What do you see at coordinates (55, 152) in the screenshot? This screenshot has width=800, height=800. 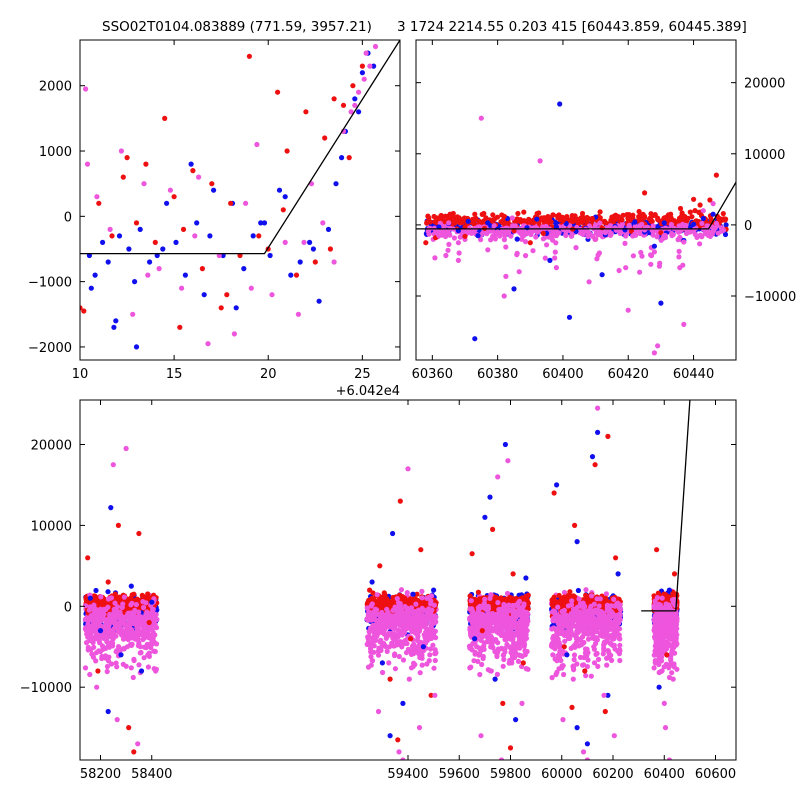 I see `y-tick-label: 1000` at bounding box center [55, 152].